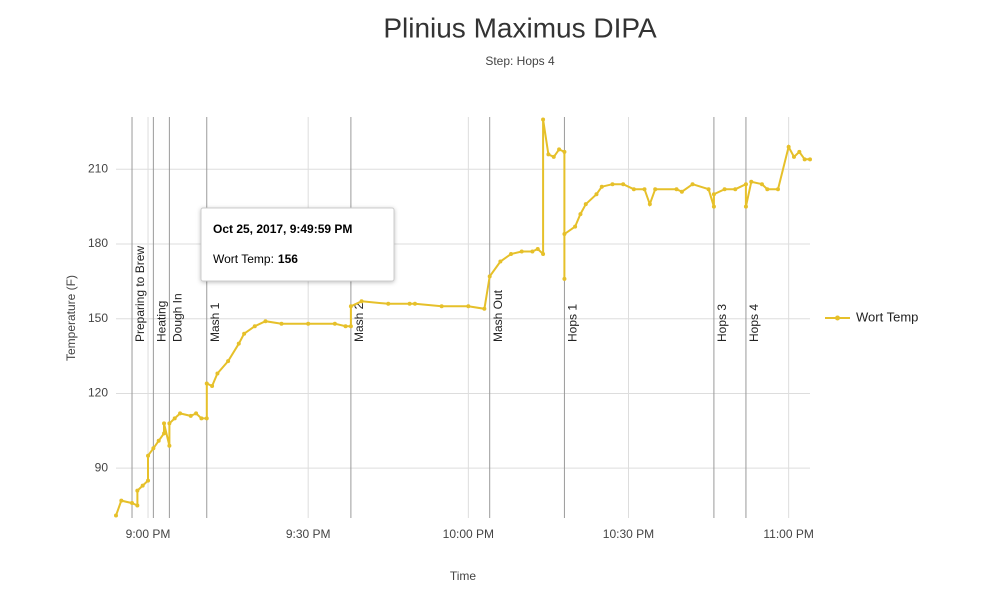 This screenshot has height=590, width=989. I want to click on tooltip-box, so click(297, 244).